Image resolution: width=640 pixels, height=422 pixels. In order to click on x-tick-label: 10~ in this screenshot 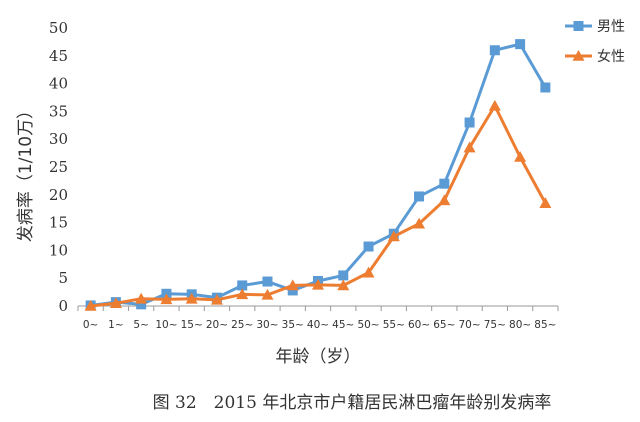, I will do `click(166, 325)`.